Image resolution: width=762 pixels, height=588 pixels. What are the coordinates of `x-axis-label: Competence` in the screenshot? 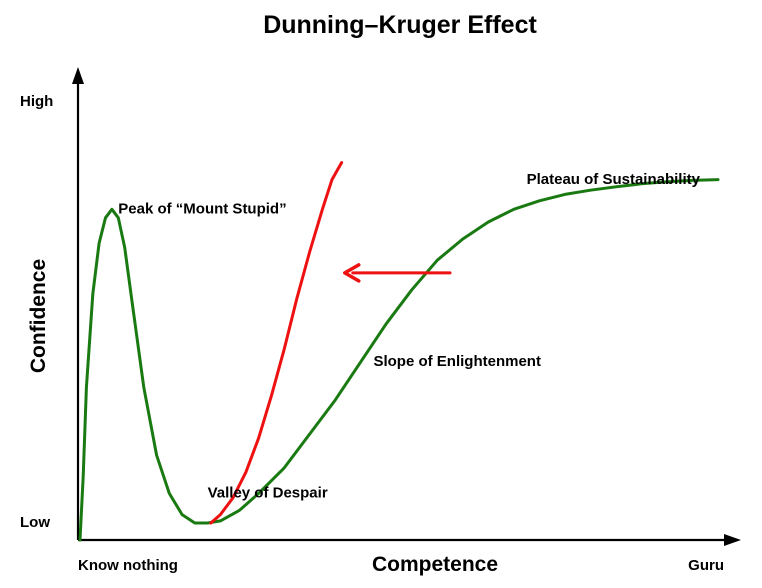 It's located at (435, 564).